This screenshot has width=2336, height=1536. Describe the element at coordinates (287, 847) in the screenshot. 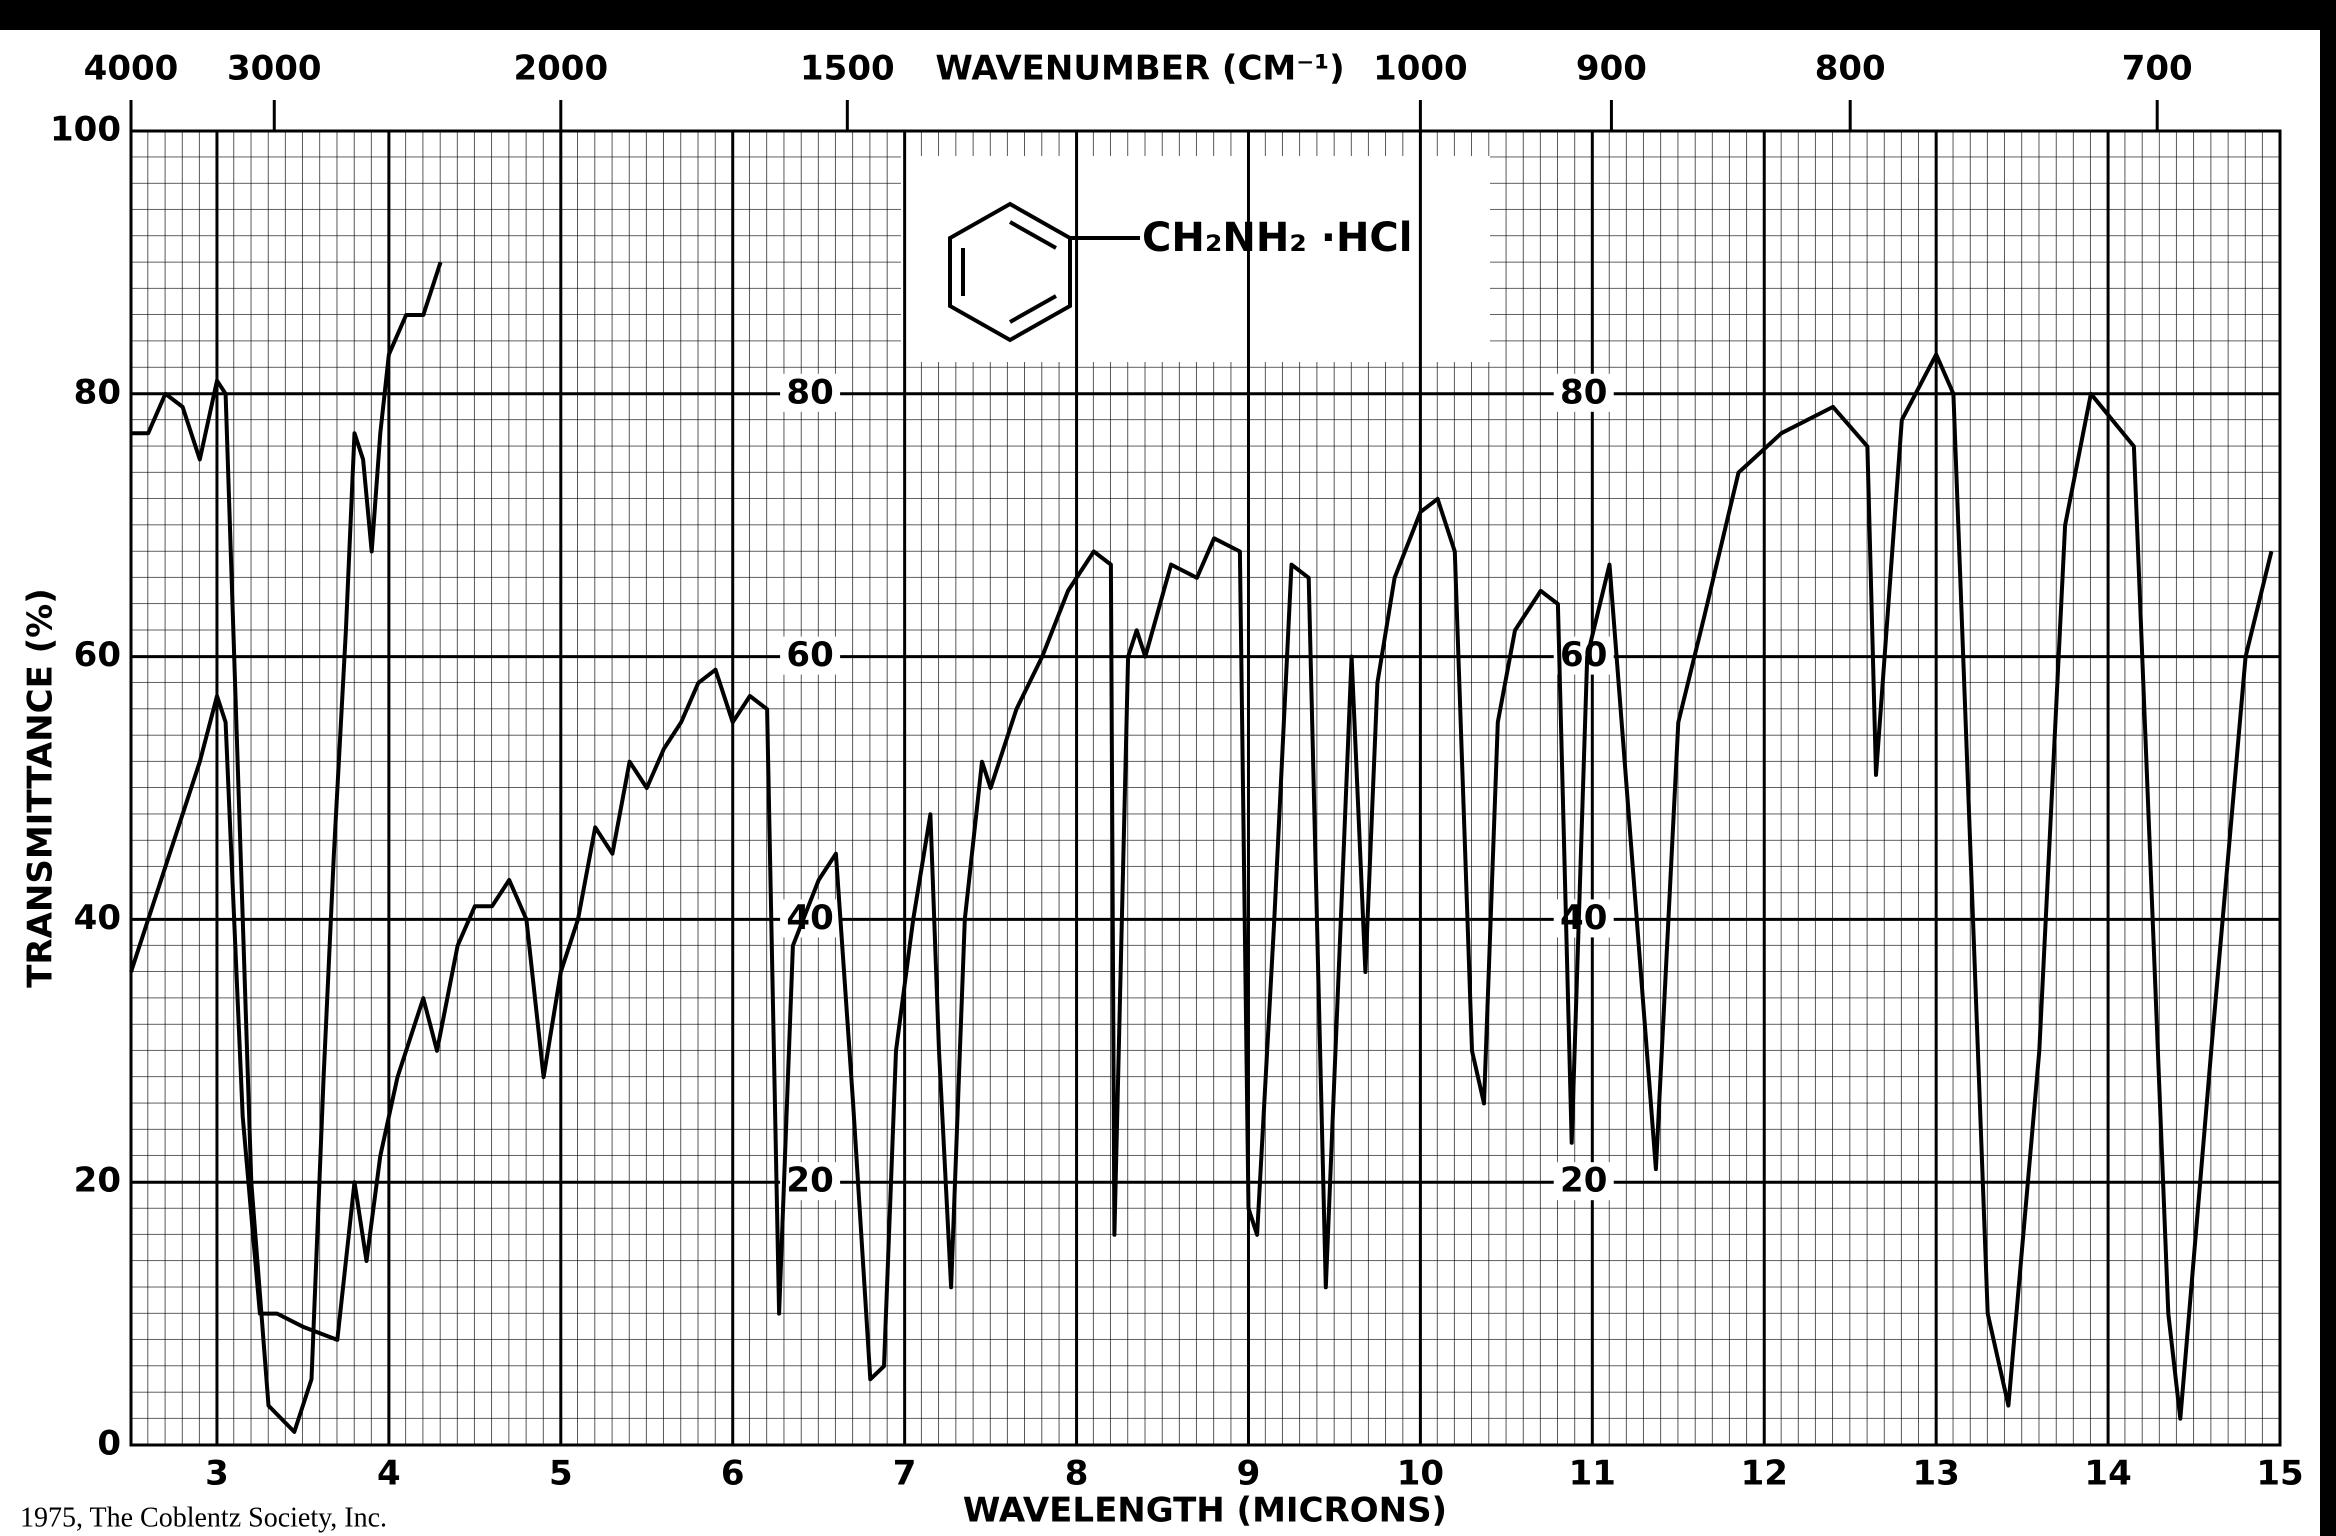

I see `spectrum-line` at that location.